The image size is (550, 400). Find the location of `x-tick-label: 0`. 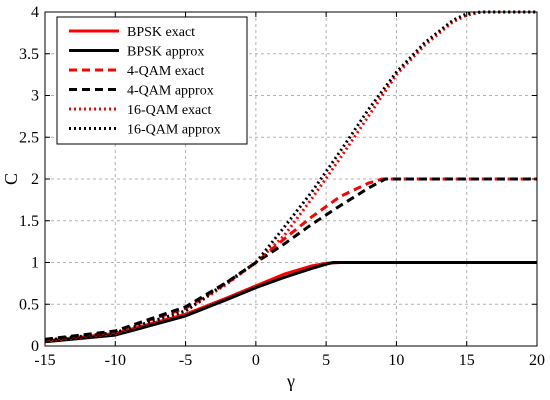

x-tick-label: 0 is located at coordinates (256, 360).